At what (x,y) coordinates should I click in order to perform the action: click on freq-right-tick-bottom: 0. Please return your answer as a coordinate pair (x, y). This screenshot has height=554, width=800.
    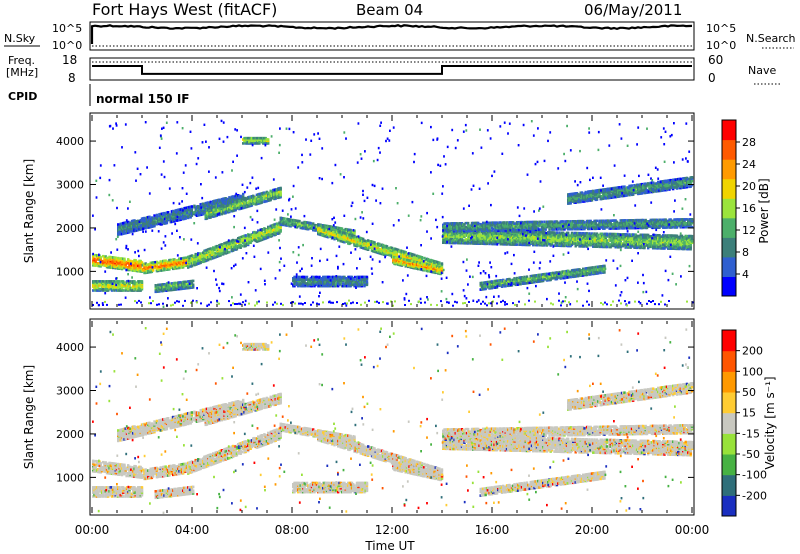
    Looking at the image, I should click on (712, 78).